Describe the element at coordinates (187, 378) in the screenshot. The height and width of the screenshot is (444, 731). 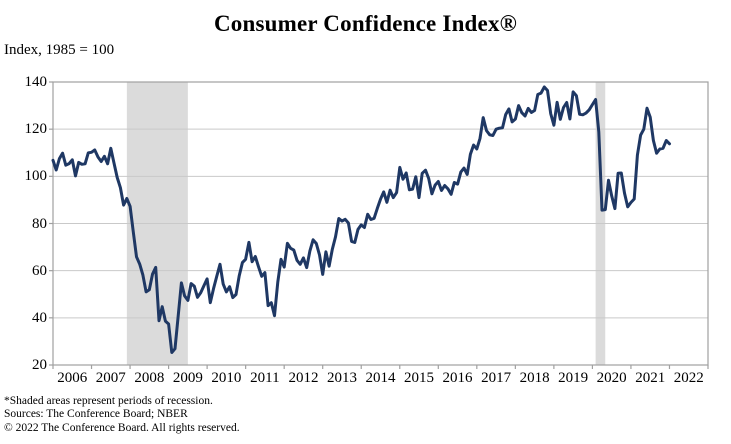
I see `x-tick-label: 2009` at that location.